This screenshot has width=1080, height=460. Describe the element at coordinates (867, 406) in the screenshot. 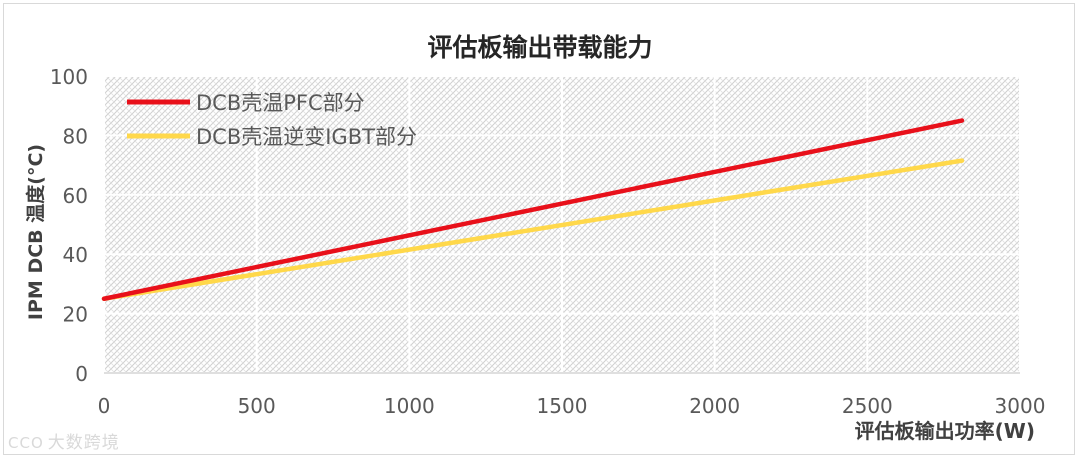

I see `x-tick-label: 2500` at that location.